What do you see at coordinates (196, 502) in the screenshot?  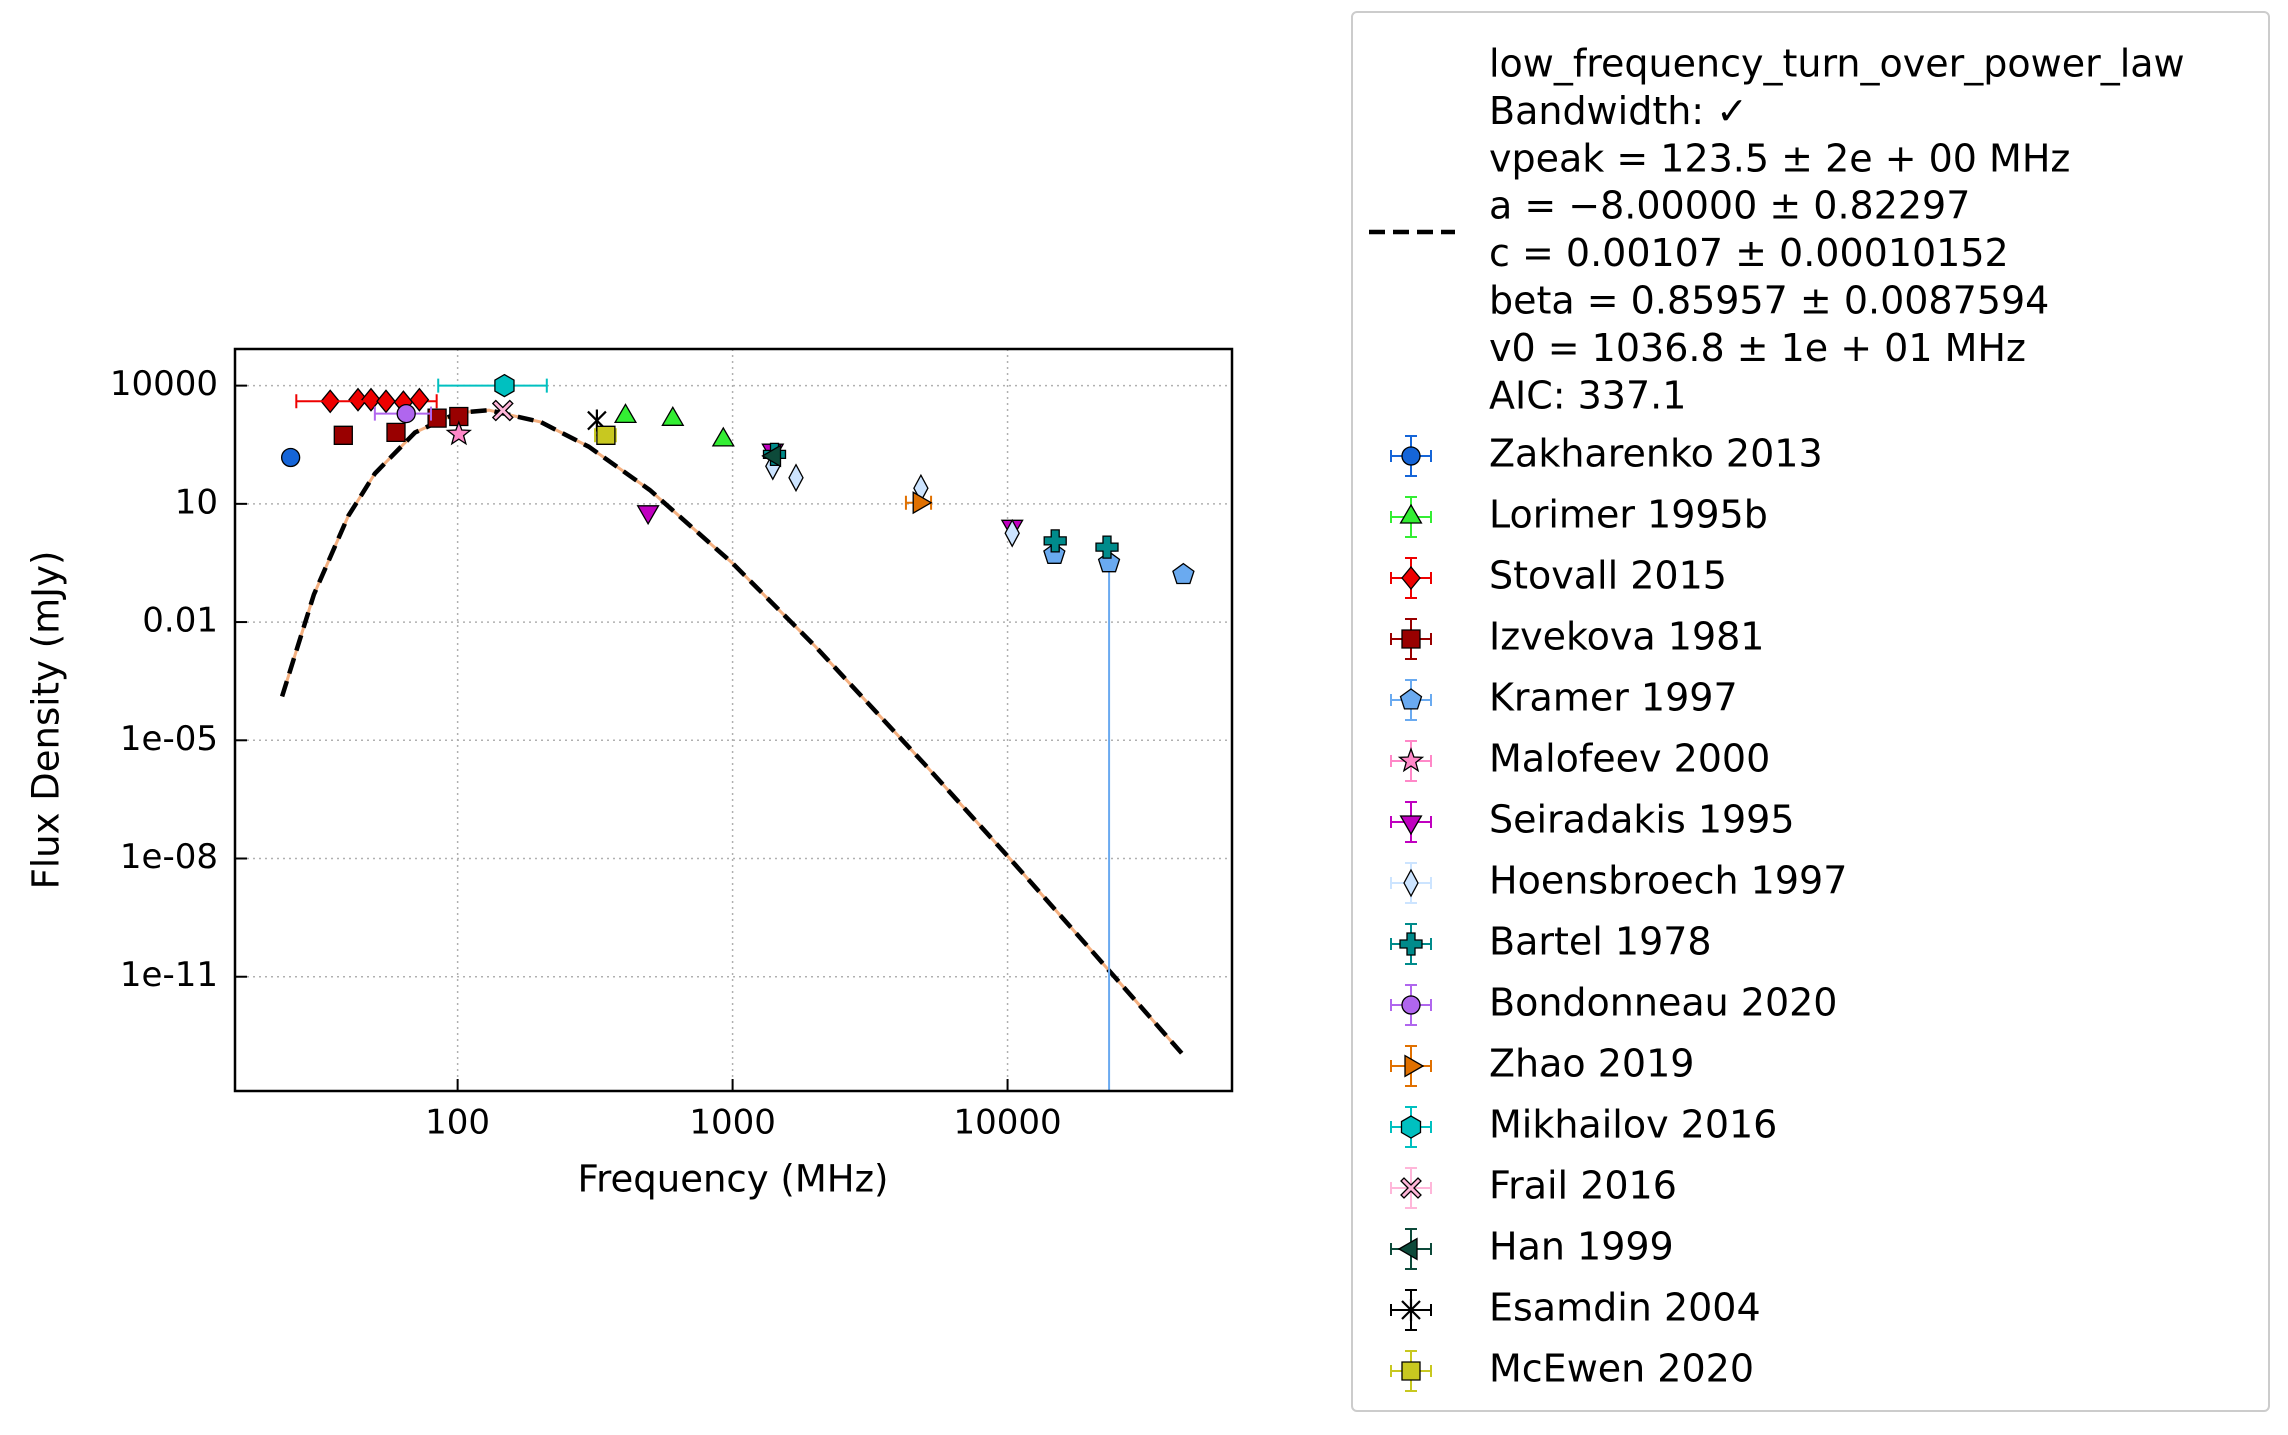 I see `y-tick-label: 10` at bounding box center [196, 502].